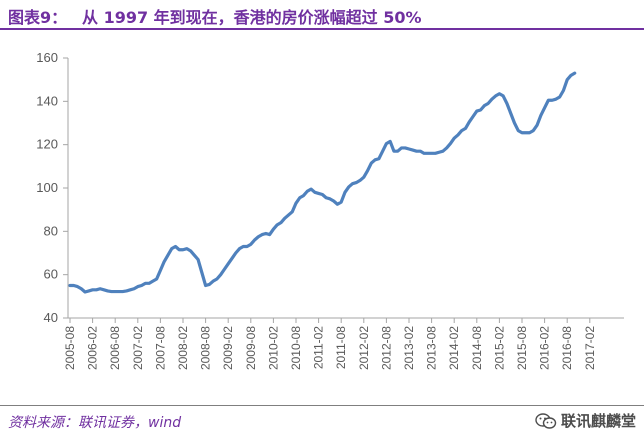 This screenshot has height=437, width=644. Describe the element at coordinates (273, 348) in the screenshot. I see `x-tick-label: 2010-02` at that location.